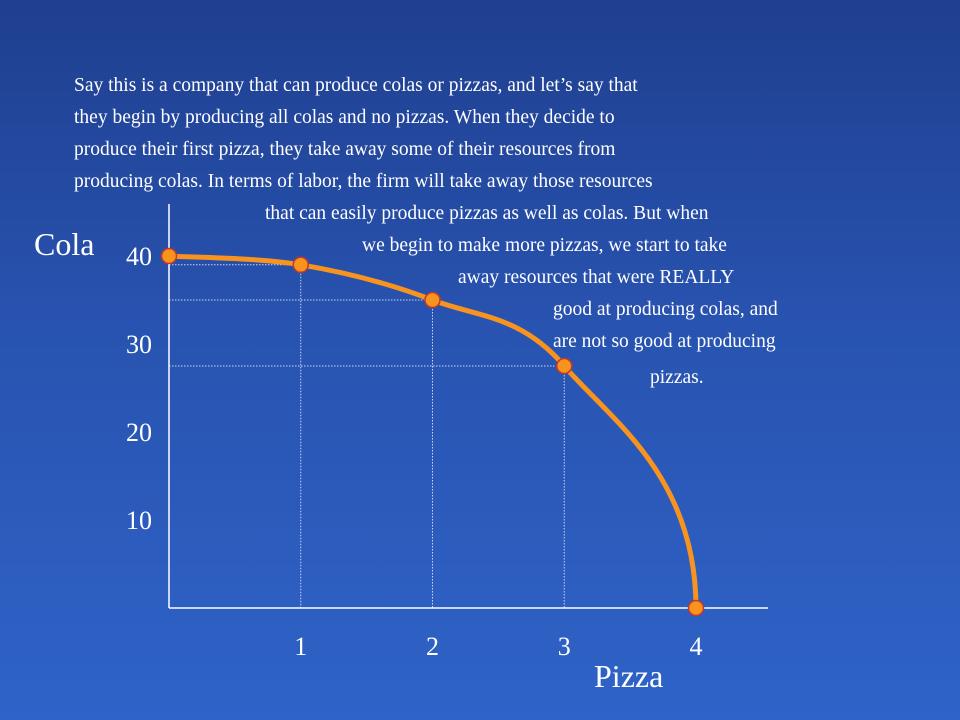 Image resolution: width=960 pixels, height=720 pixels. I want to click on annotation-line-7: away resources that were REALLY, so click(596, 277).